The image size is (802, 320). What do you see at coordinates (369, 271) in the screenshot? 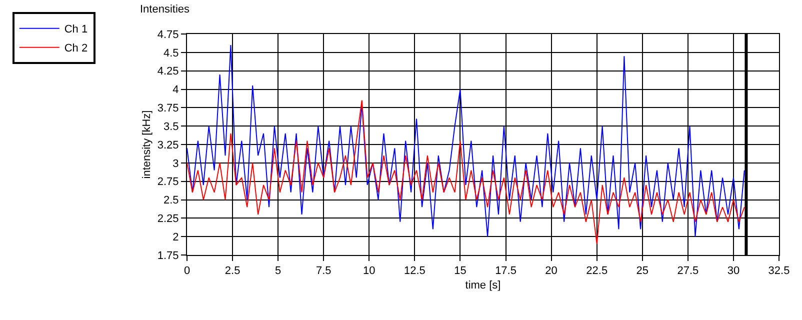
I see `x-tick-label: 10` at bounding box center [369, 271].